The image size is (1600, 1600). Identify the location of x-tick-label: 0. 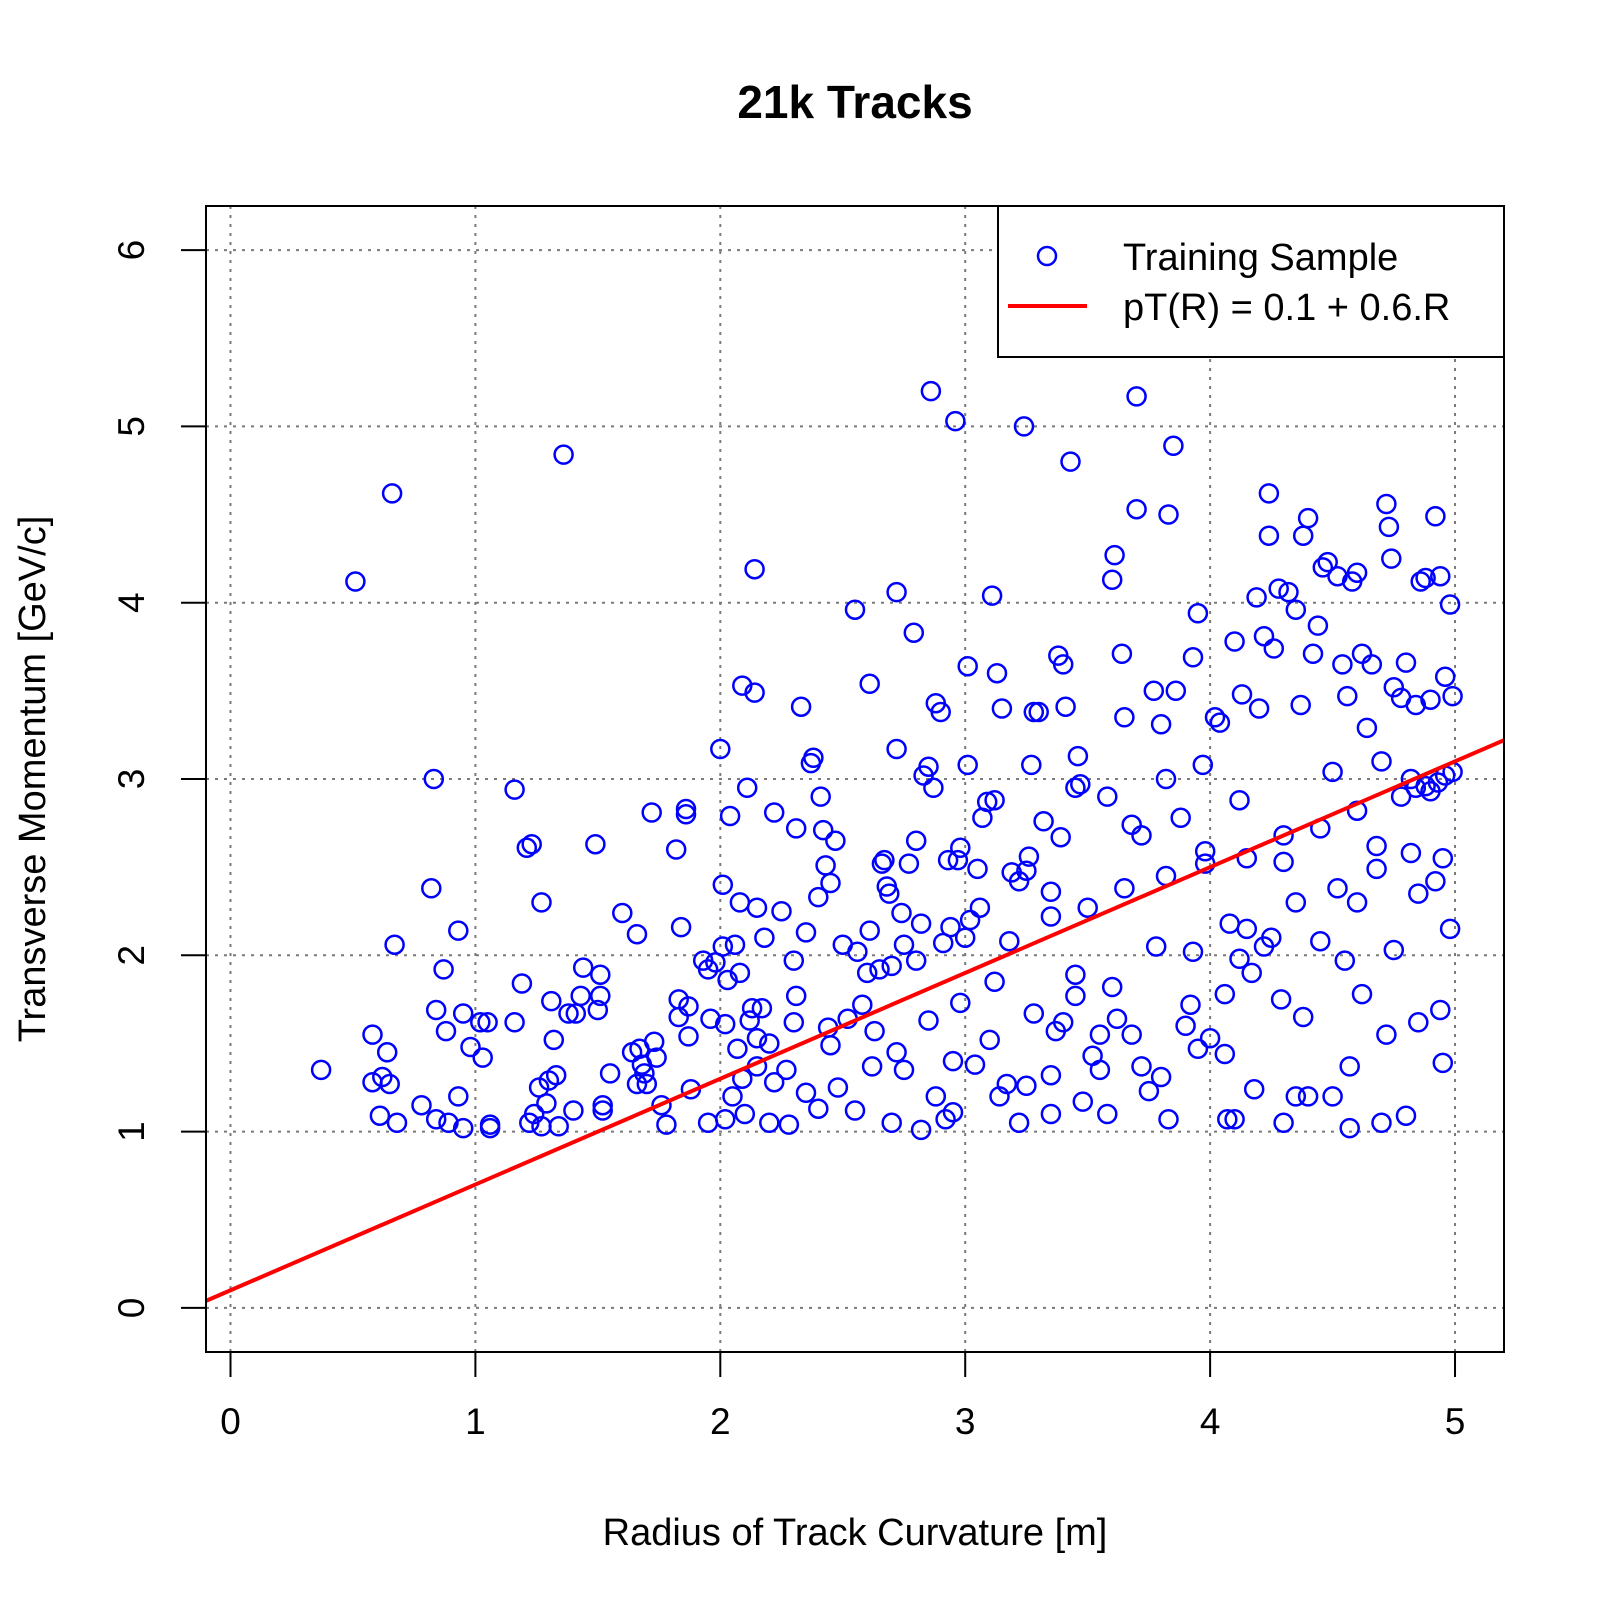
(230, 1421).